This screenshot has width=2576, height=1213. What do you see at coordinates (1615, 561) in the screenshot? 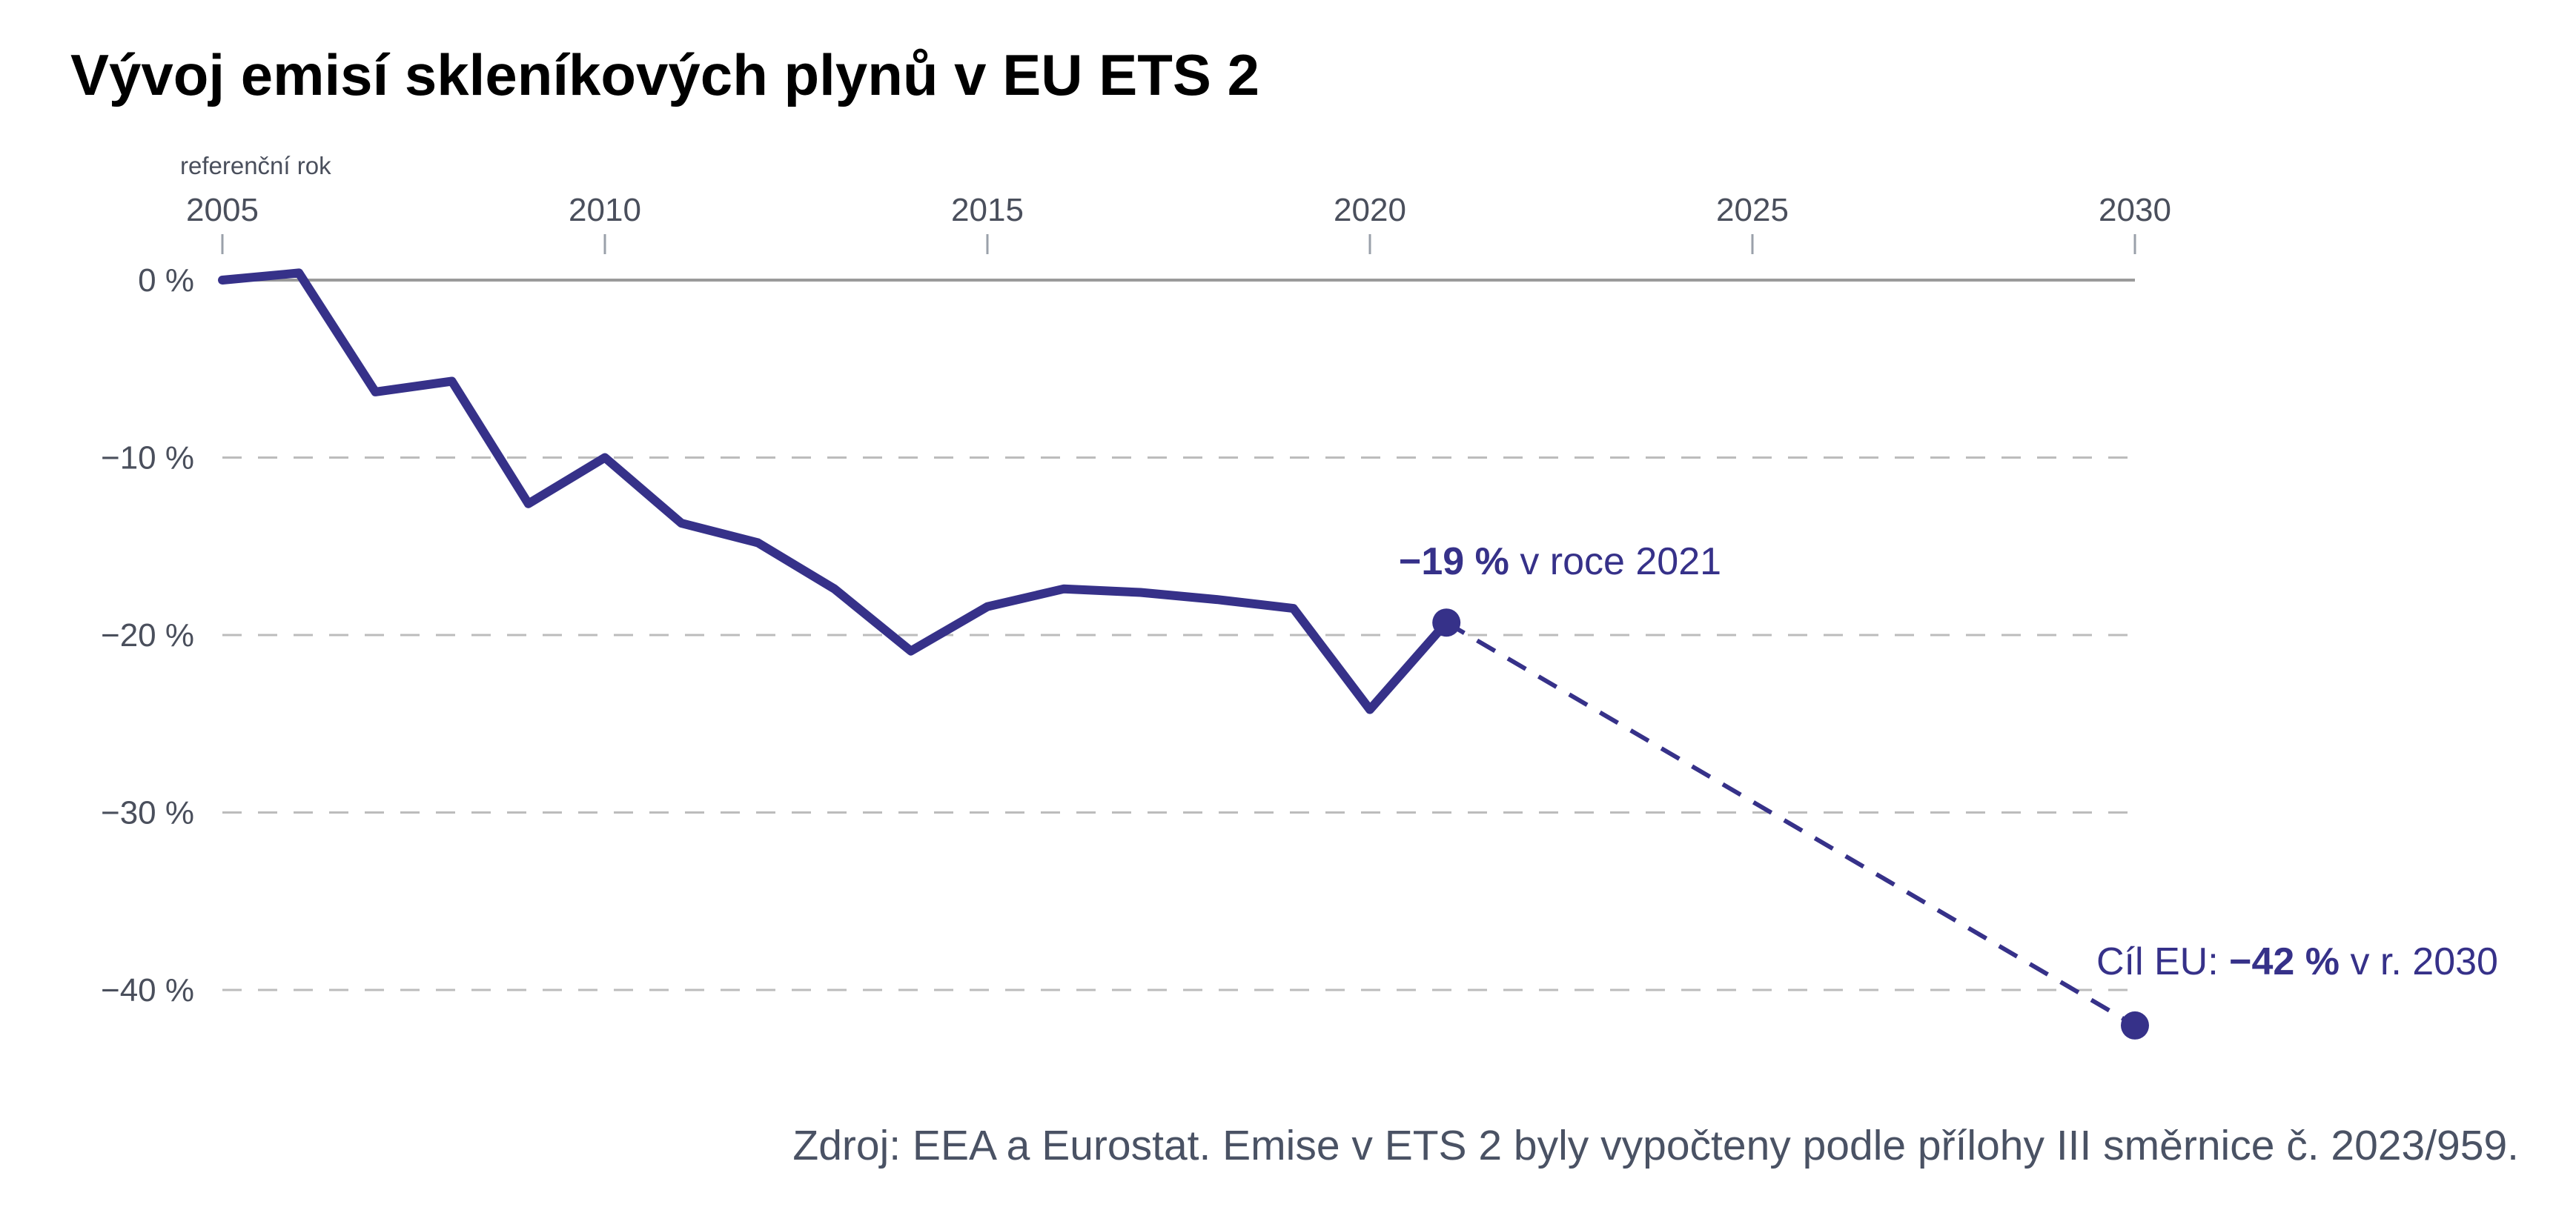
I see `annotation-2021-rest: v roce 2021` at bounding box center [1615, 561].